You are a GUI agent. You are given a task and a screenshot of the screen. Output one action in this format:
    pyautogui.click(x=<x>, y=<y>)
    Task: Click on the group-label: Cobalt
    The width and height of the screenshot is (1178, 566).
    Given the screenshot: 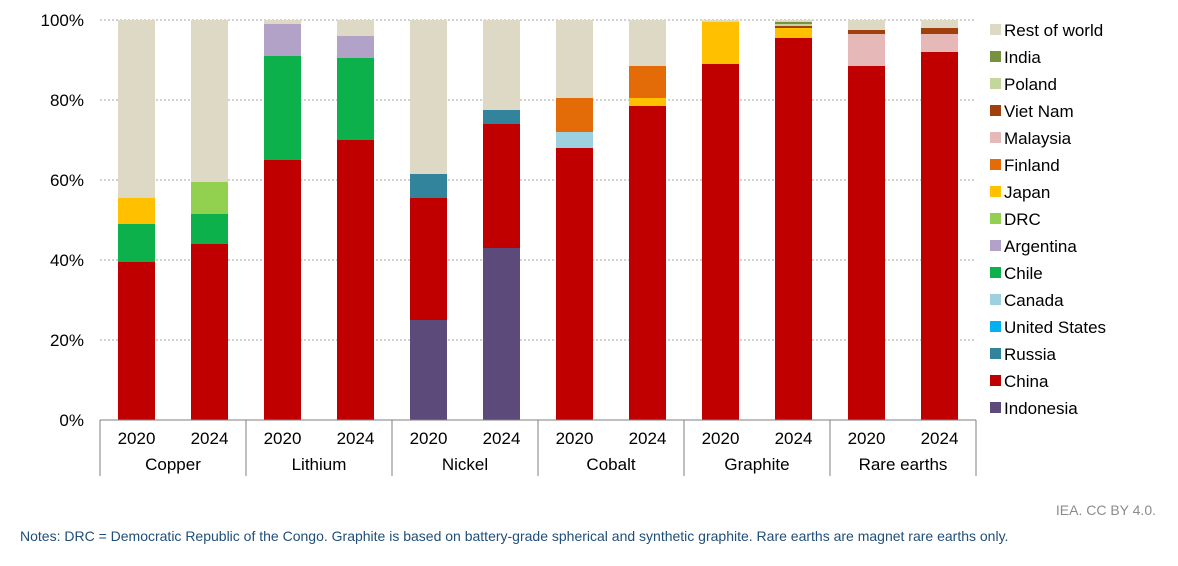 What is the action you would take?
    pyautogui.click(x=610, y=464)
    